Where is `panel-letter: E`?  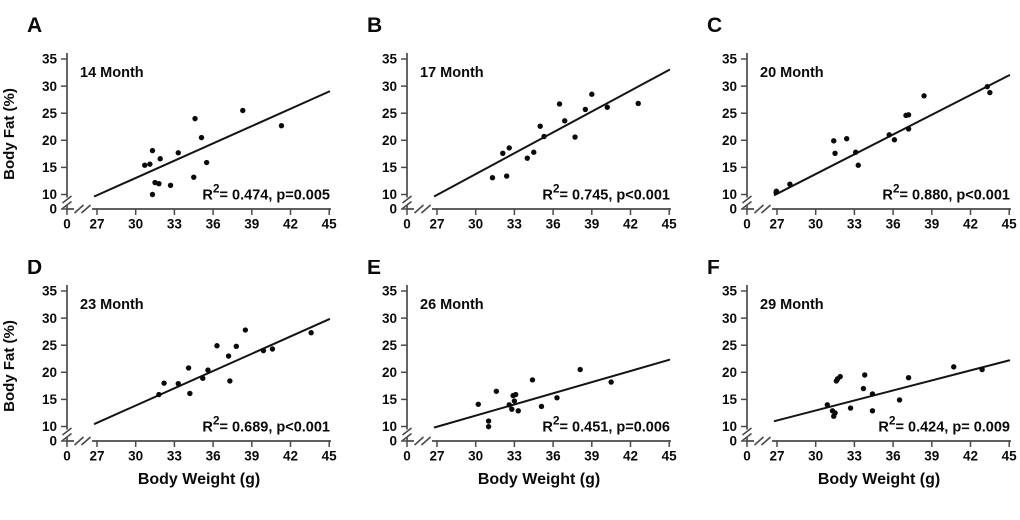 panel-letter: E is located at coordinates (374, 269).